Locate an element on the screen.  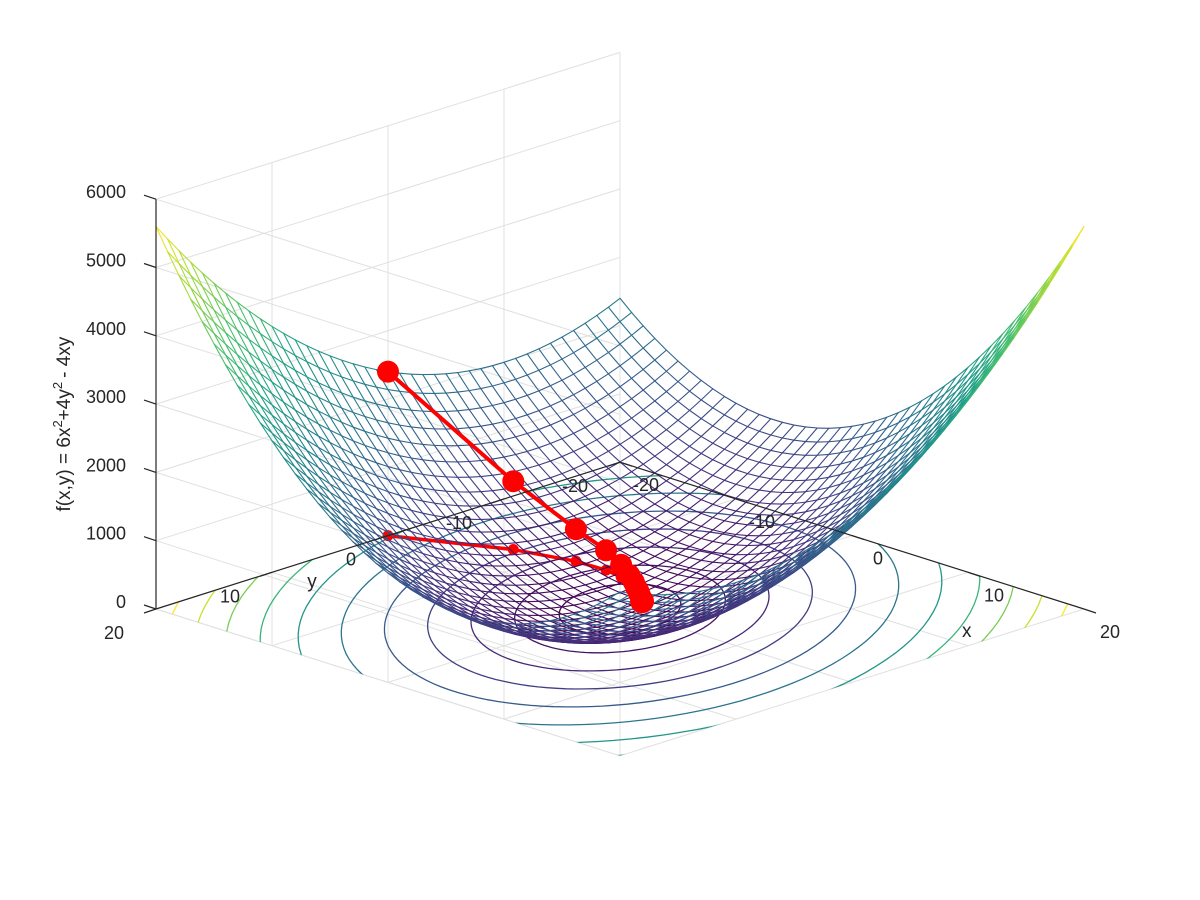
wall-grid-line is located at coordinates (388, 341).